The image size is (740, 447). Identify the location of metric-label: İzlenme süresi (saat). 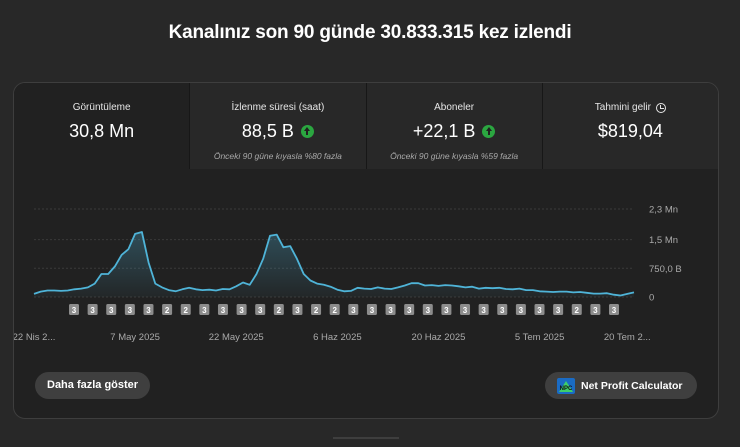
(278, 107).